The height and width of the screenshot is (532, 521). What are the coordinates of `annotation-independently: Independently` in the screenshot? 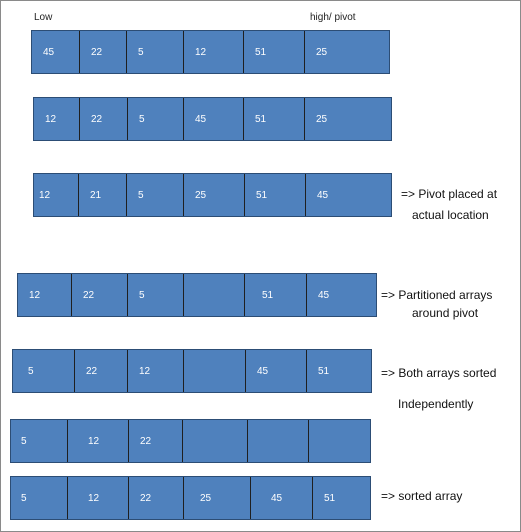 It's located at (436, 404).